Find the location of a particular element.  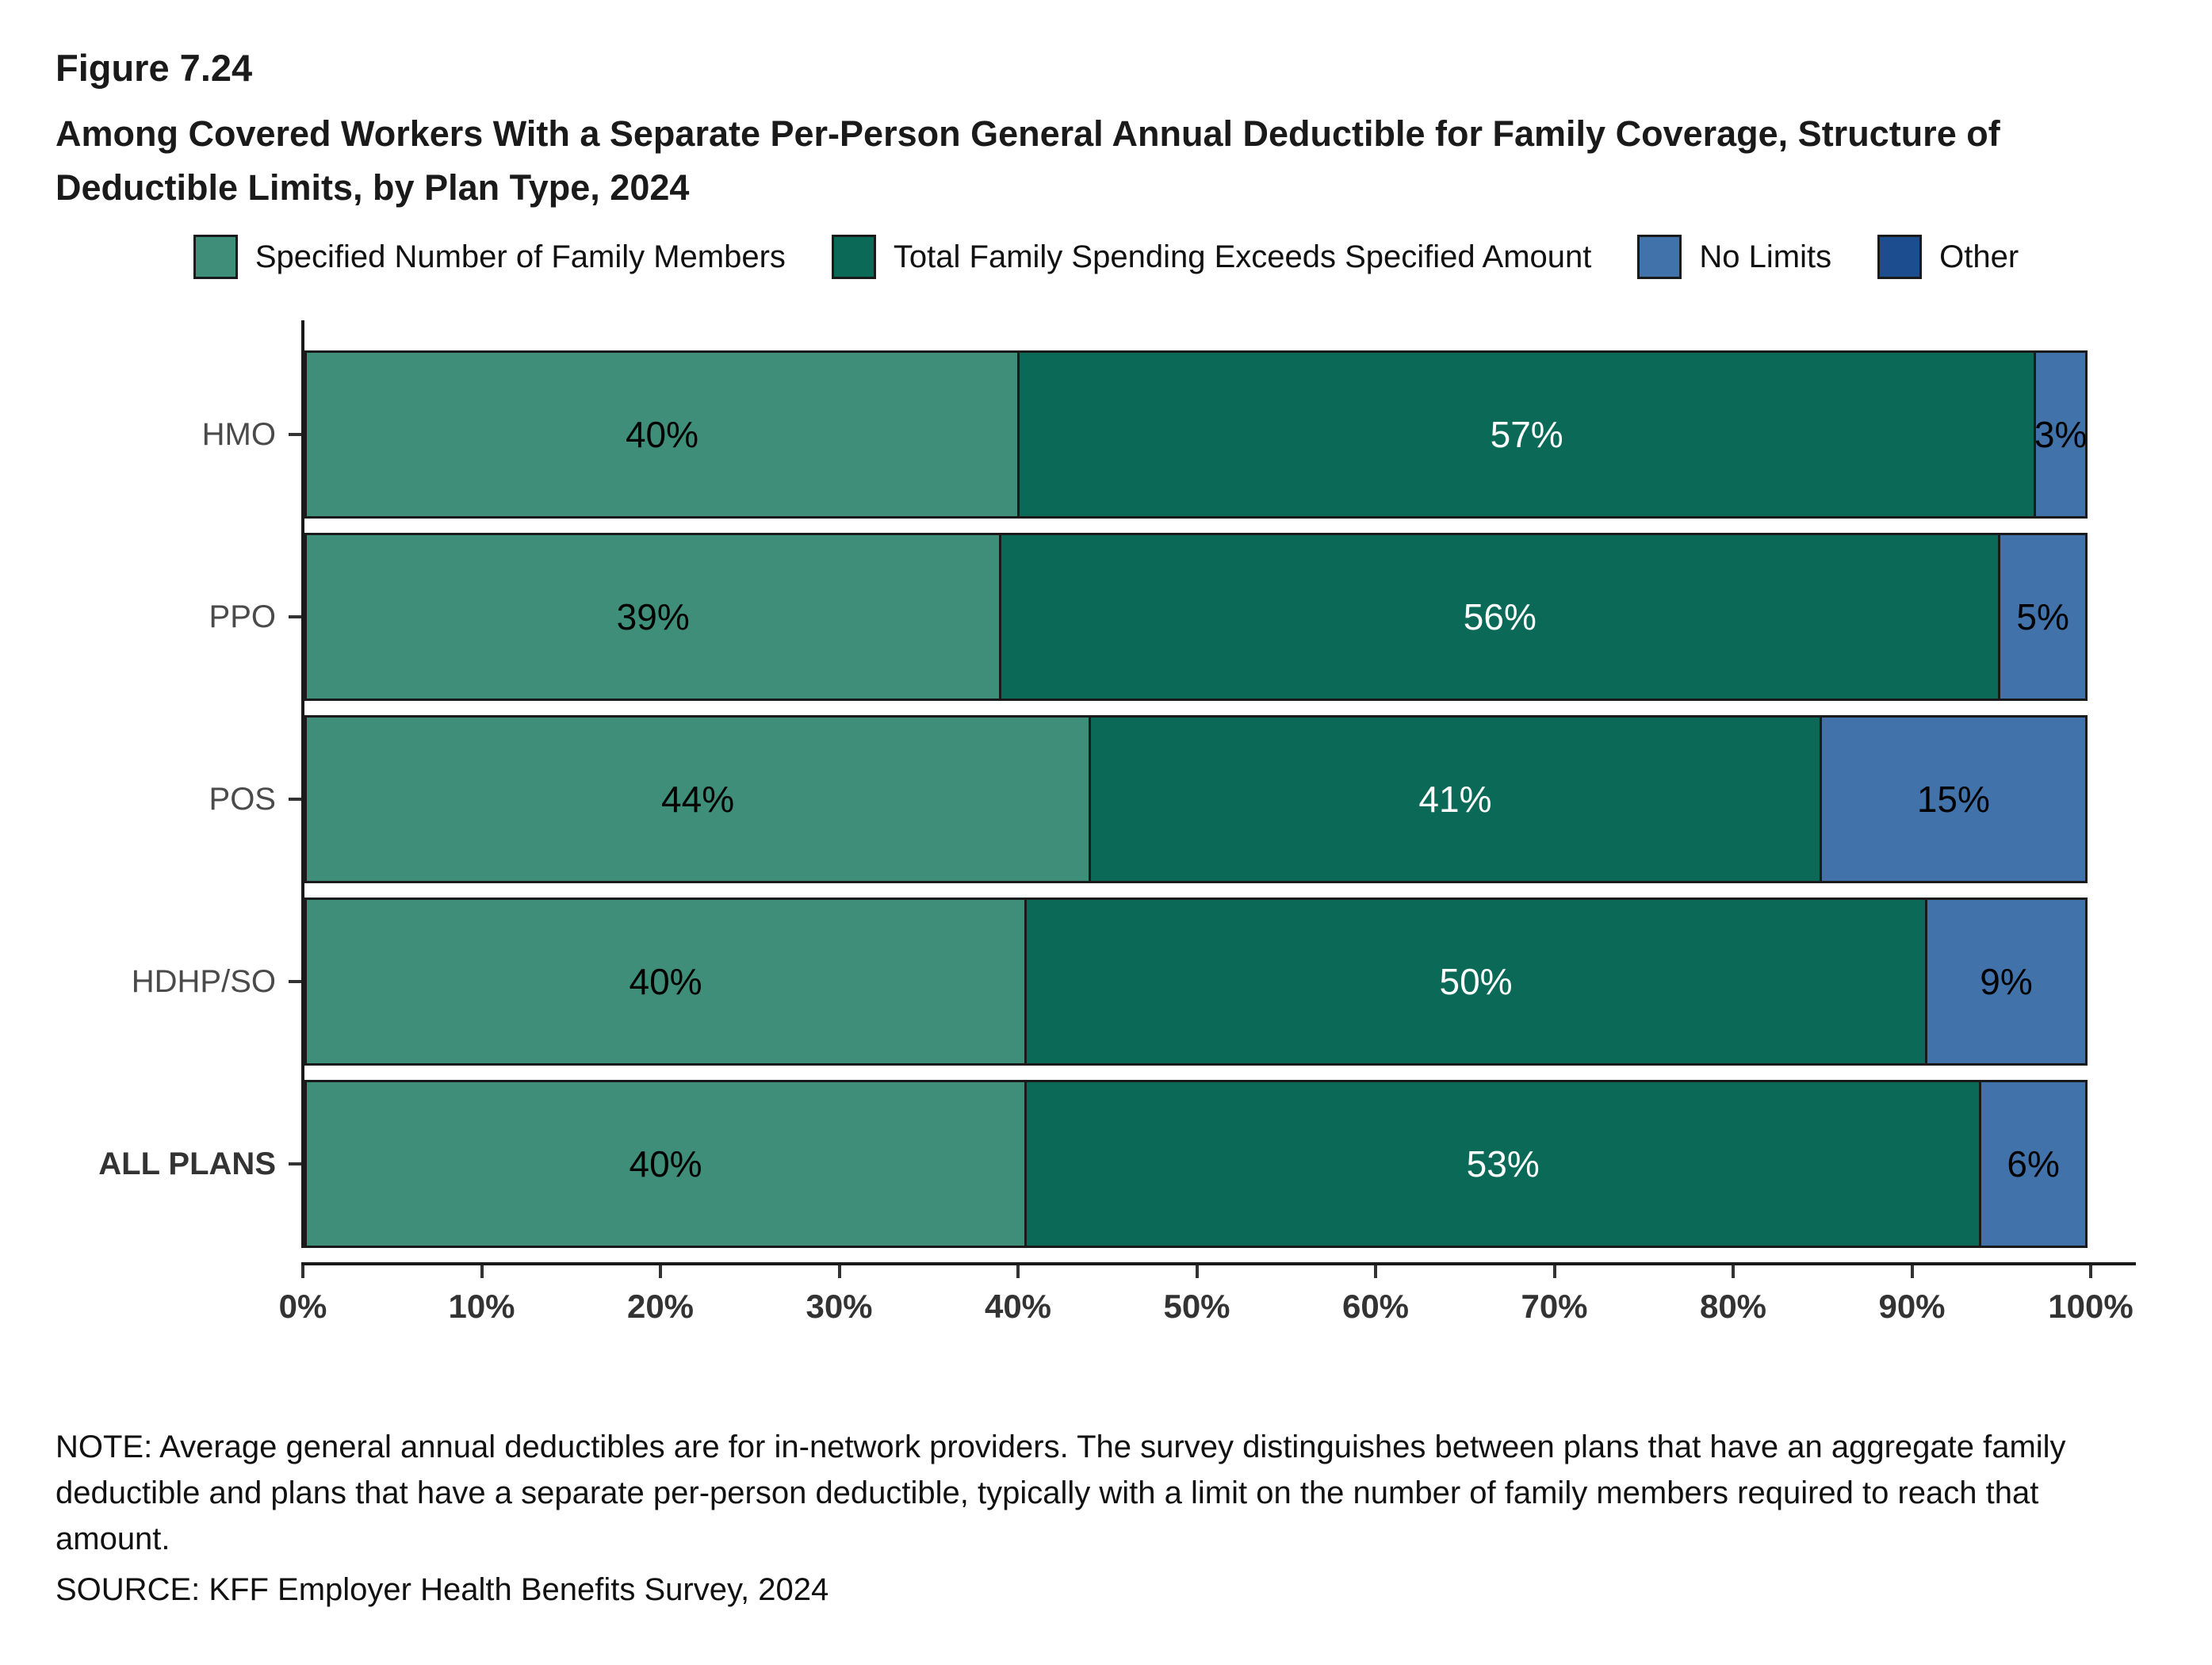

x-axis-tick-label: 0% is located at coordinates (302, 1306).